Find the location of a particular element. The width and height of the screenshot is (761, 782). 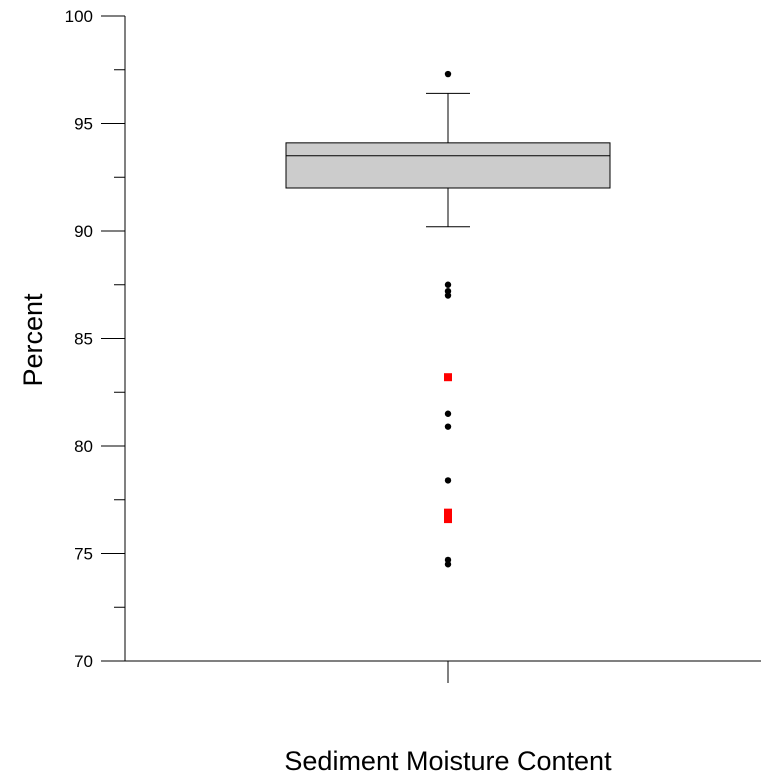

y-tick-label: 90 is located at coordinates (83, 231).